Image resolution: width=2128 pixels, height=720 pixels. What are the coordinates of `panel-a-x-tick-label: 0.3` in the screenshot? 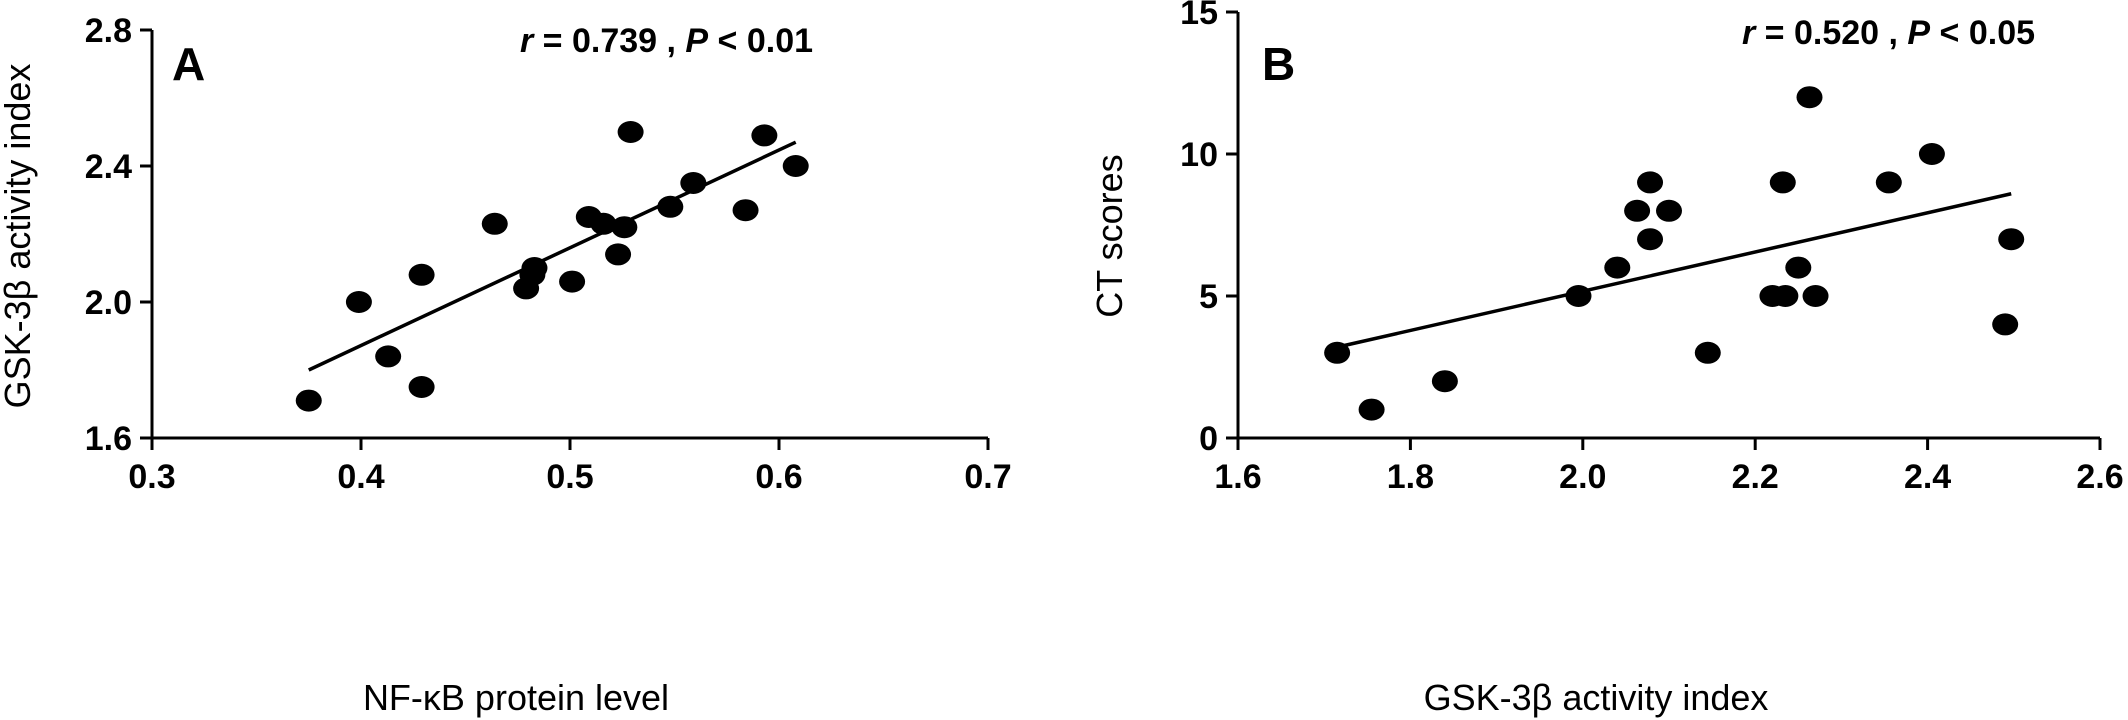 It's located at (151, 477).